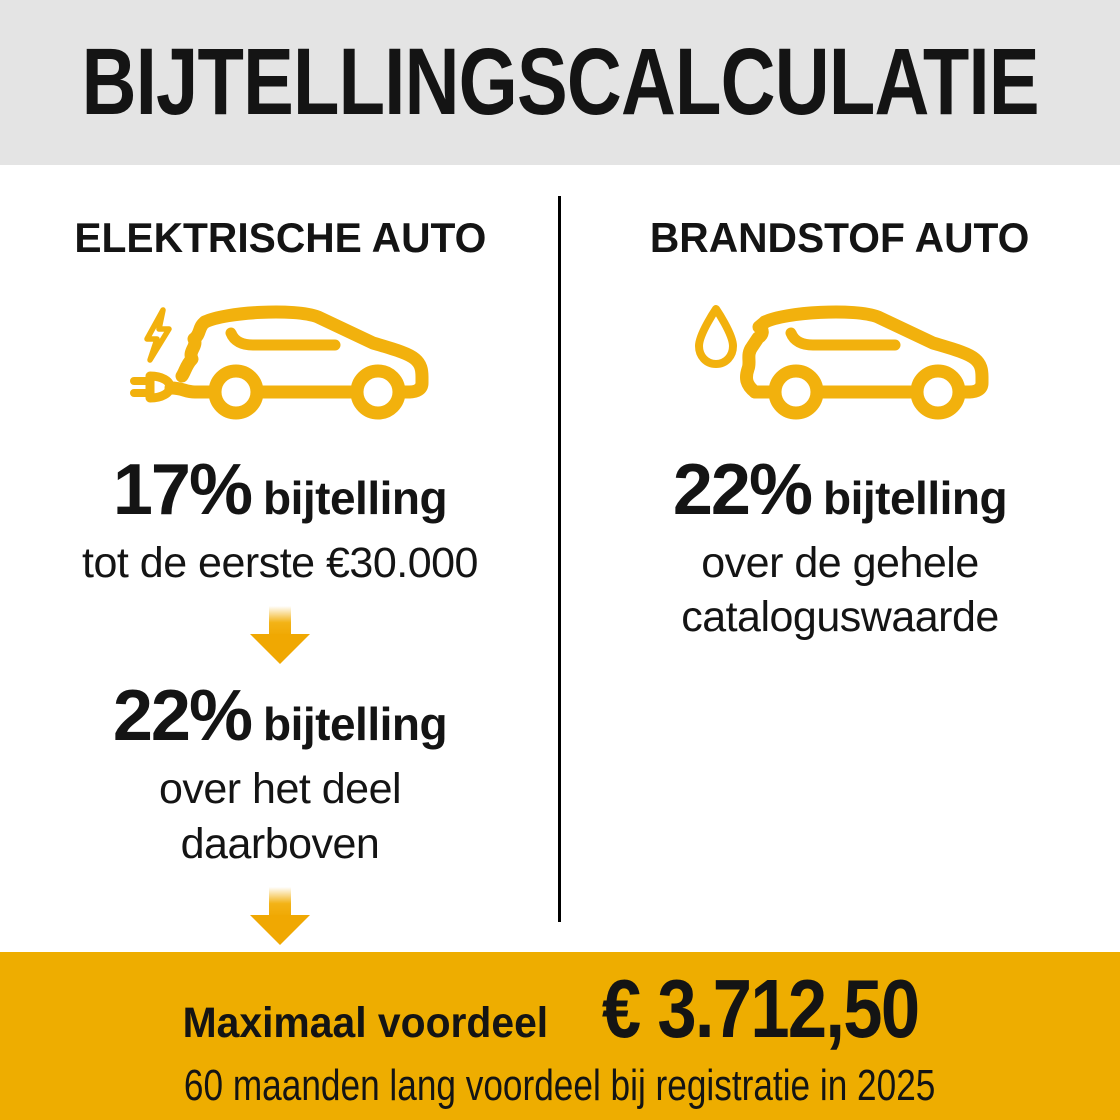 The height and width of the screenshot is (1120, 1120). What do you see at coordinates (840, 237) in the screenshot?
I see `brandstof-auto-title: BRANDSTOF AUTO` at bounding box center [840, 237].